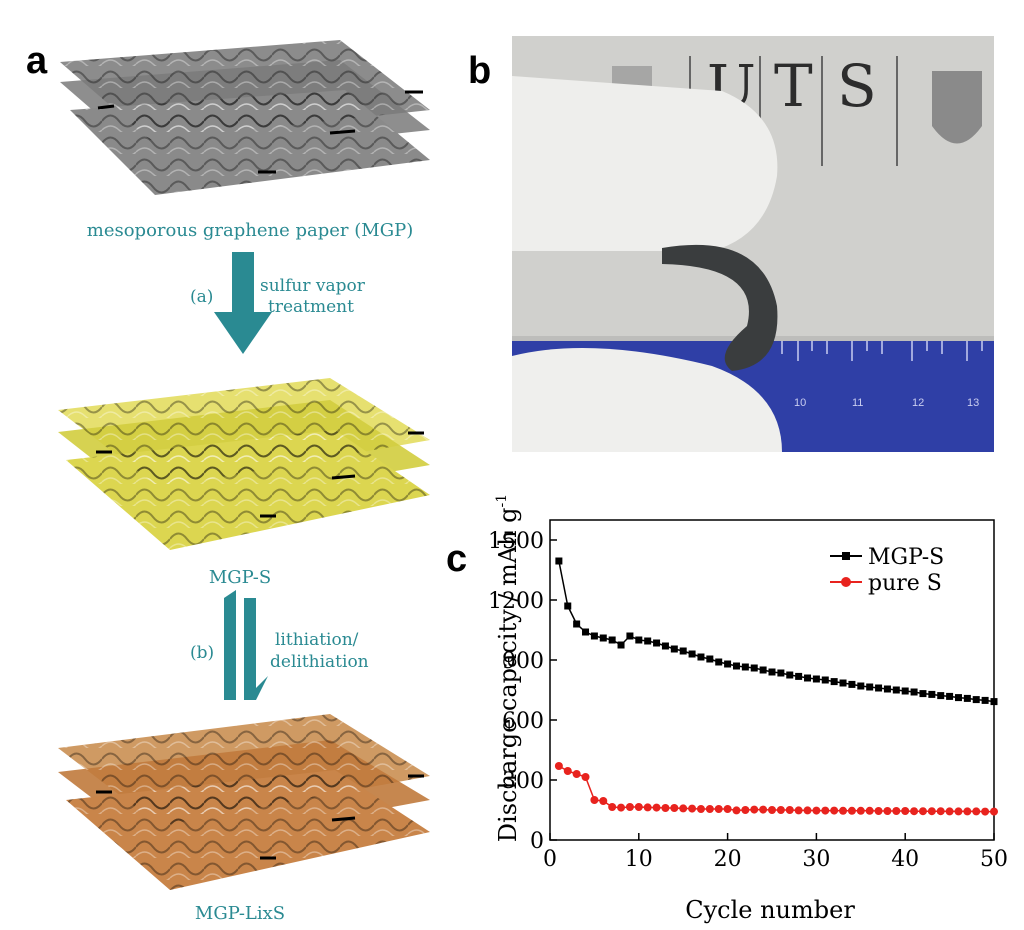 Image resolution: width=1024 pixels, height=930 pixels. I want to click on y-tick-label: 600, so click(523, 721).